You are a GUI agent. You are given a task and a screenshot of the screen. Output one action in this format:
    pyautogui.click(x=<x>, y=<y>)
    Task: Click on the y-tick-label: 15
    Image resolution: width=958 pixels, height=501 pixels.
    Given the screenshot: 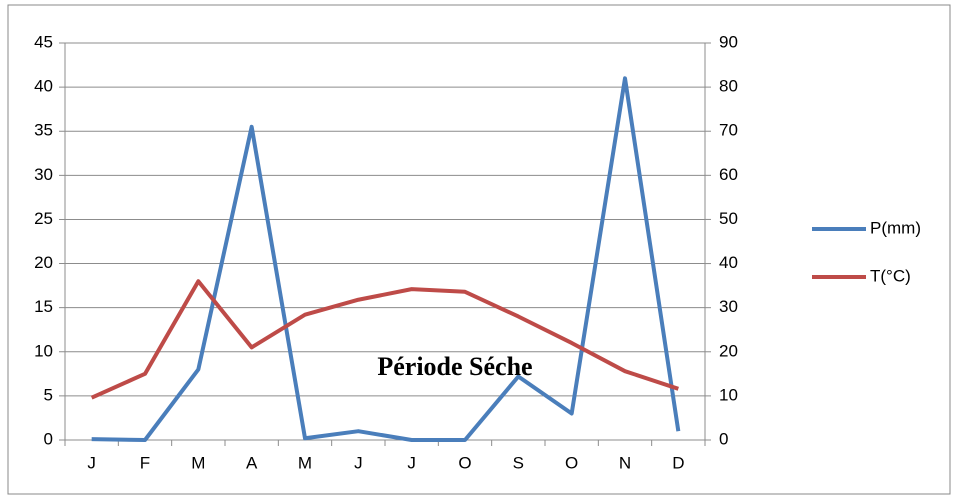 What is the action you would take?
    pyautogui.click(x=43, y=306)
    